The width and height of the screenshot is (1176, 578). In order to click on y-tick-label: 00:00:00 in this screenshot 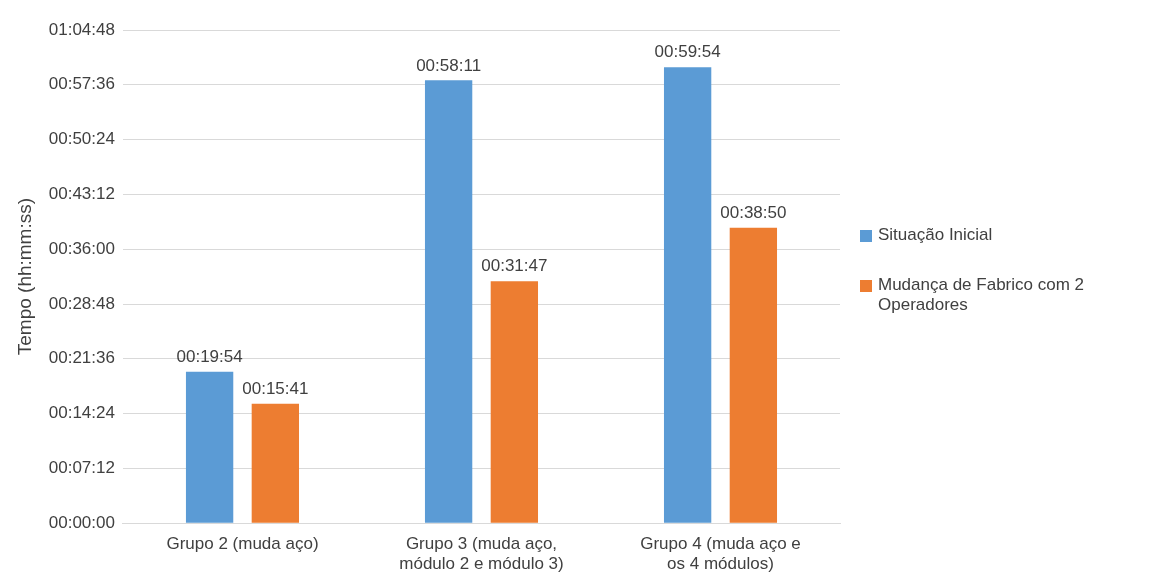, I will do `click(81, 522)`.